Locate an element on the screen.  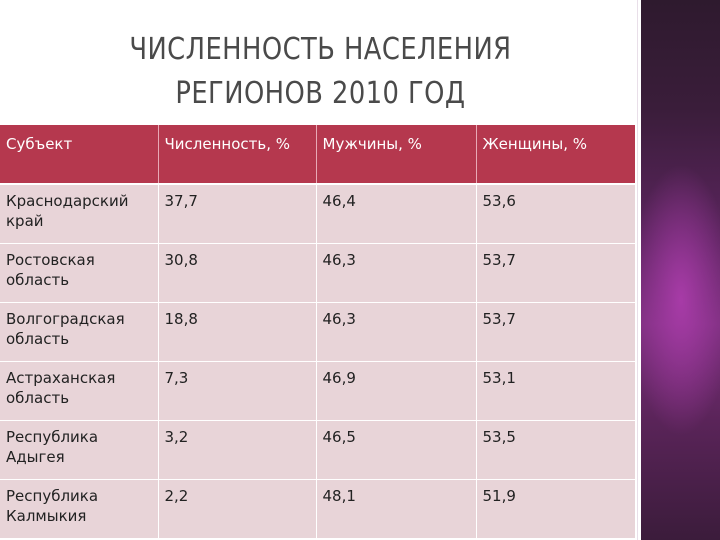
table-row: Волгоградская область 18,8 46,3 53,7 is located at coordinates (317, 332).